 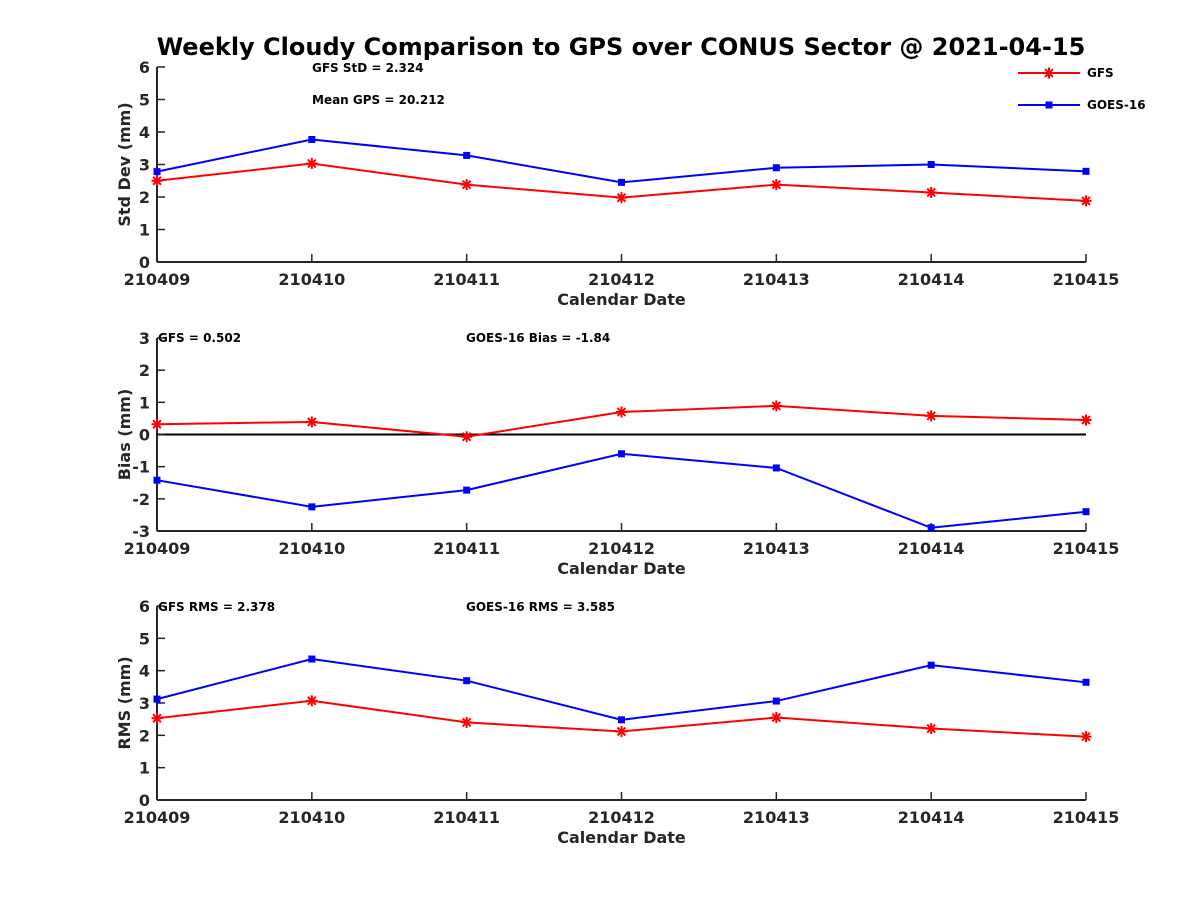 I want to click on y-axis-label: RMS (mm), so click(x=124, y=702).